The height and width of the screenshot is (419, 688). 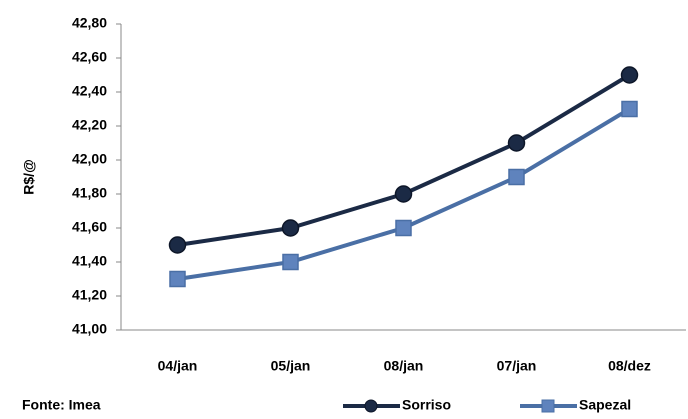 What do you see at coordinates (89, 159) in the screenshot?
I see `y-tick-label: 42,00` at bounding box center [89, 159].